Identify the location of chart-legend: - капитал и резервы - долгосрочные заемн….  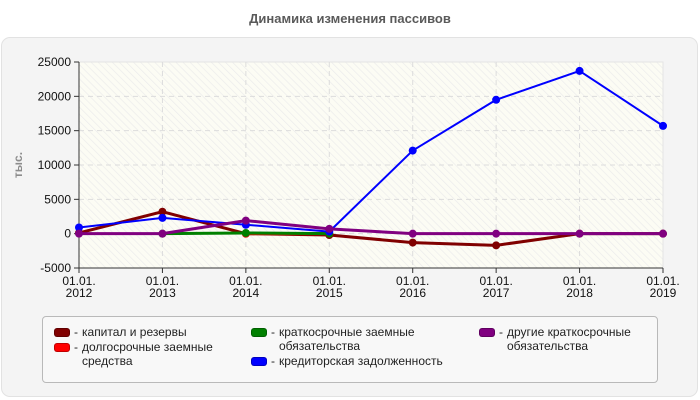
(350, 349).